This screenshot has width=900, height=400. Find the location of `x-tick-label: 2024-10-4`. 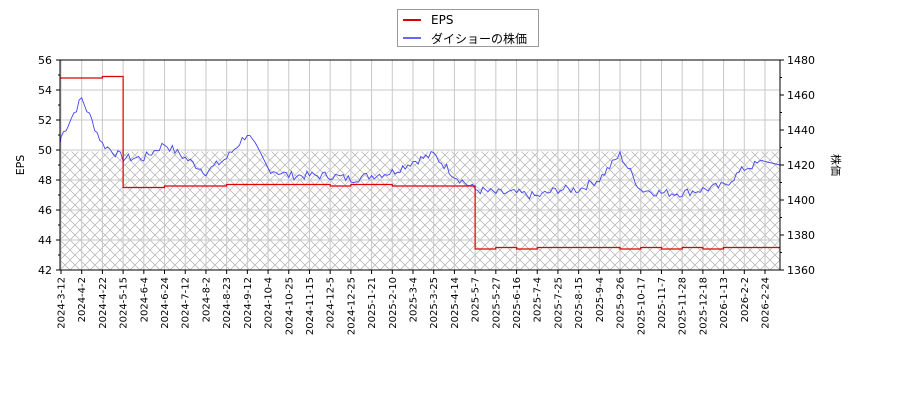

x-tick-label: 2024-10-4 is located at coordinates (269, 303).